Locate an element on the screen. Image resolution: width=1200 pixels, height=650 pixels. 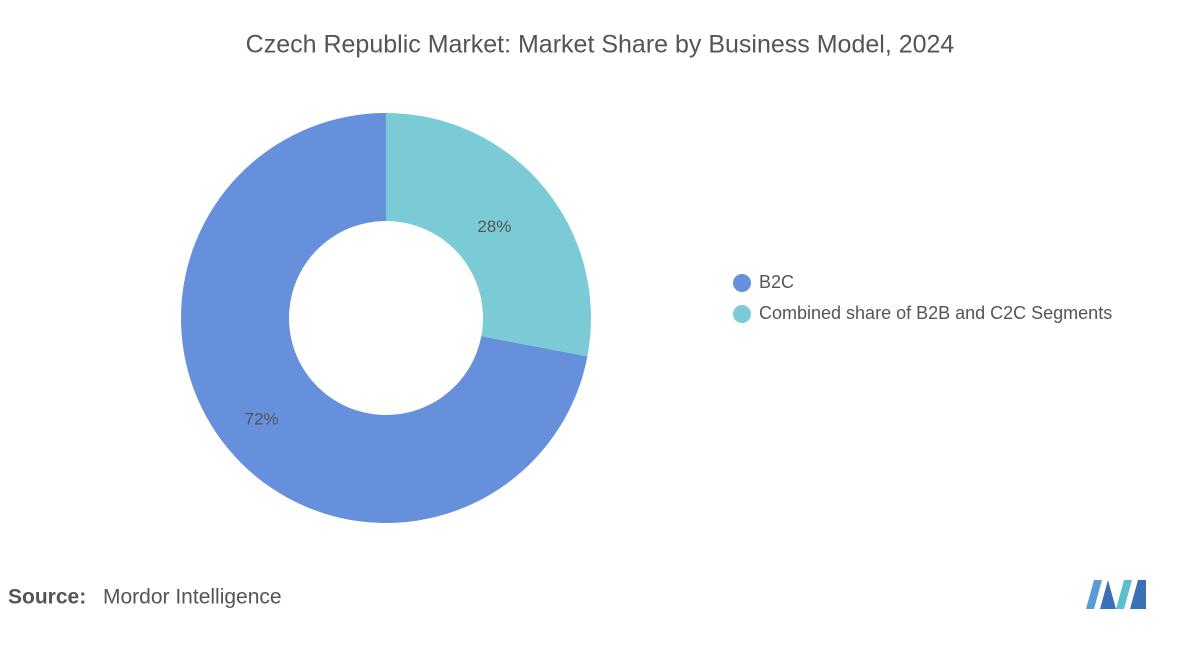
logo is located at coordinates (1116, 594).